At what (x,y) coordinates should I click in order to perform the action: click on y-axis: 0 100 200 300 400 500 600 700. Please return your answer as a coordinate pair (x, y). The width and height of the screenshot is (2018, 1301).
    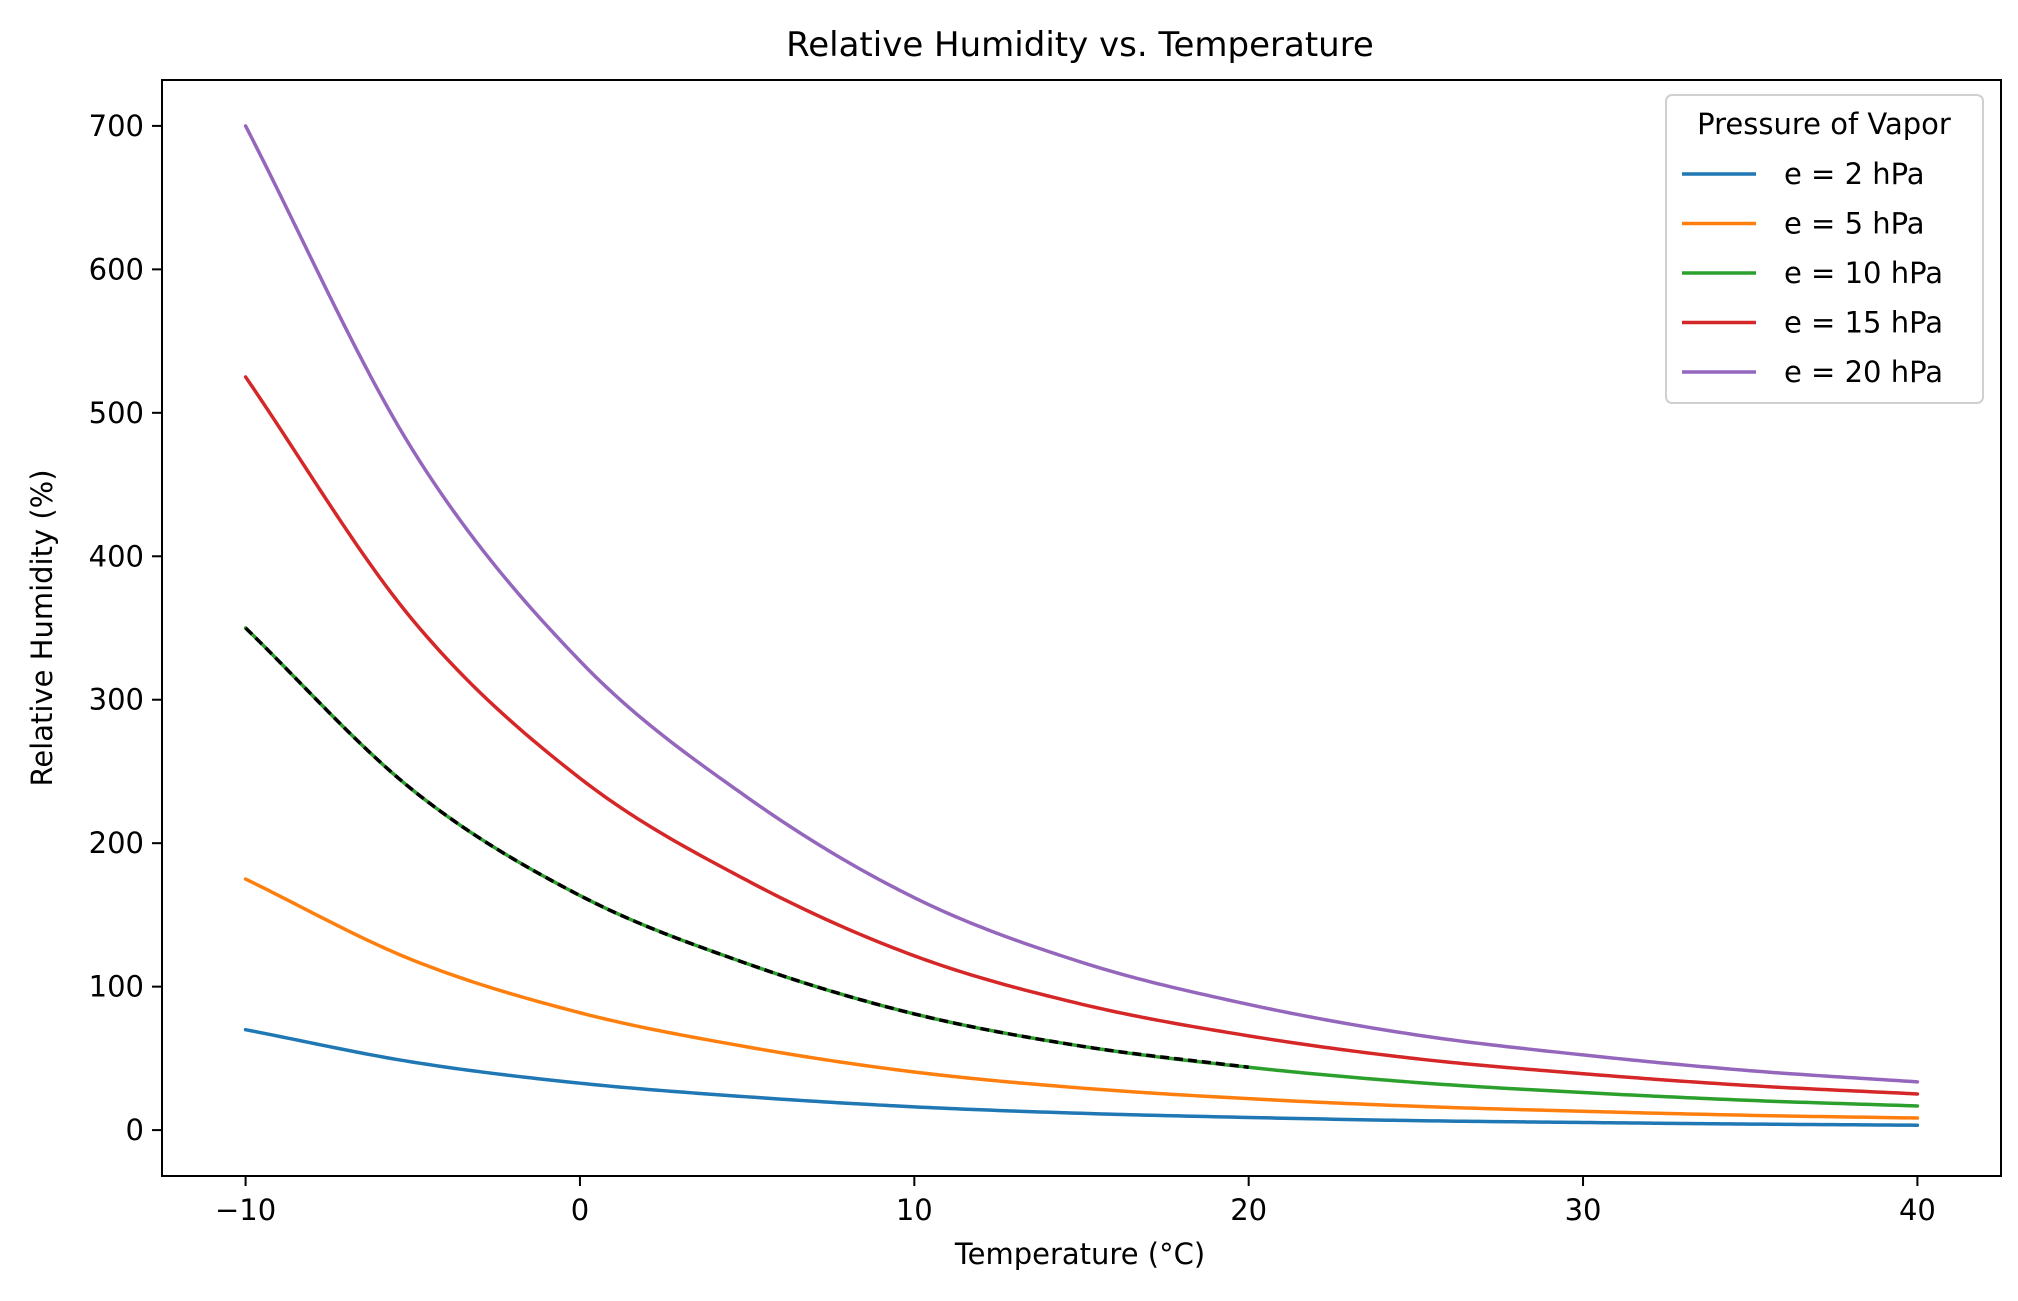
    Looking at the image, I should click on (125, 628).